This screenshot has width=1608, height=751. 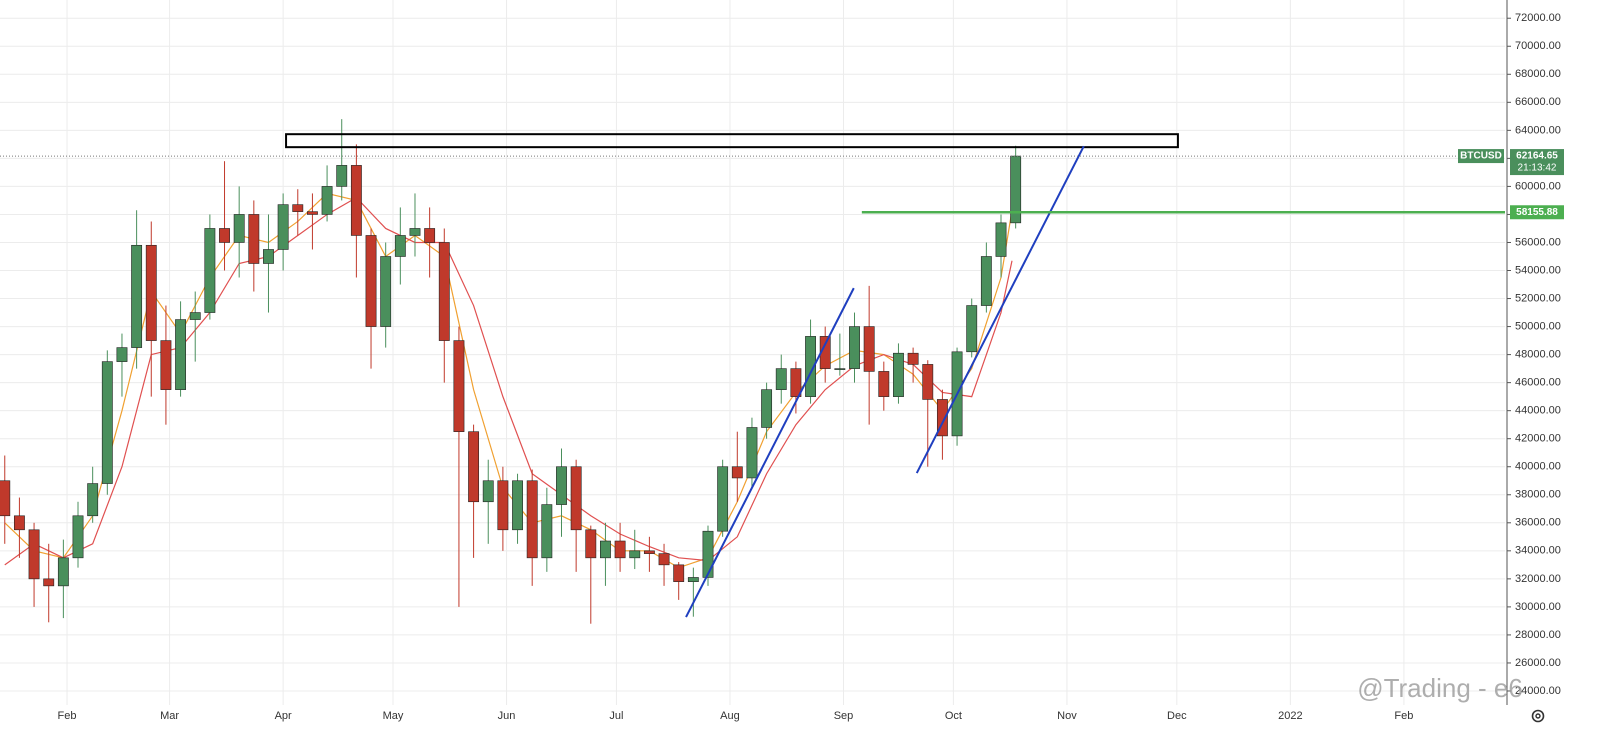 I want to click on x-tick-label: Jul, so click(x=616, y=716).